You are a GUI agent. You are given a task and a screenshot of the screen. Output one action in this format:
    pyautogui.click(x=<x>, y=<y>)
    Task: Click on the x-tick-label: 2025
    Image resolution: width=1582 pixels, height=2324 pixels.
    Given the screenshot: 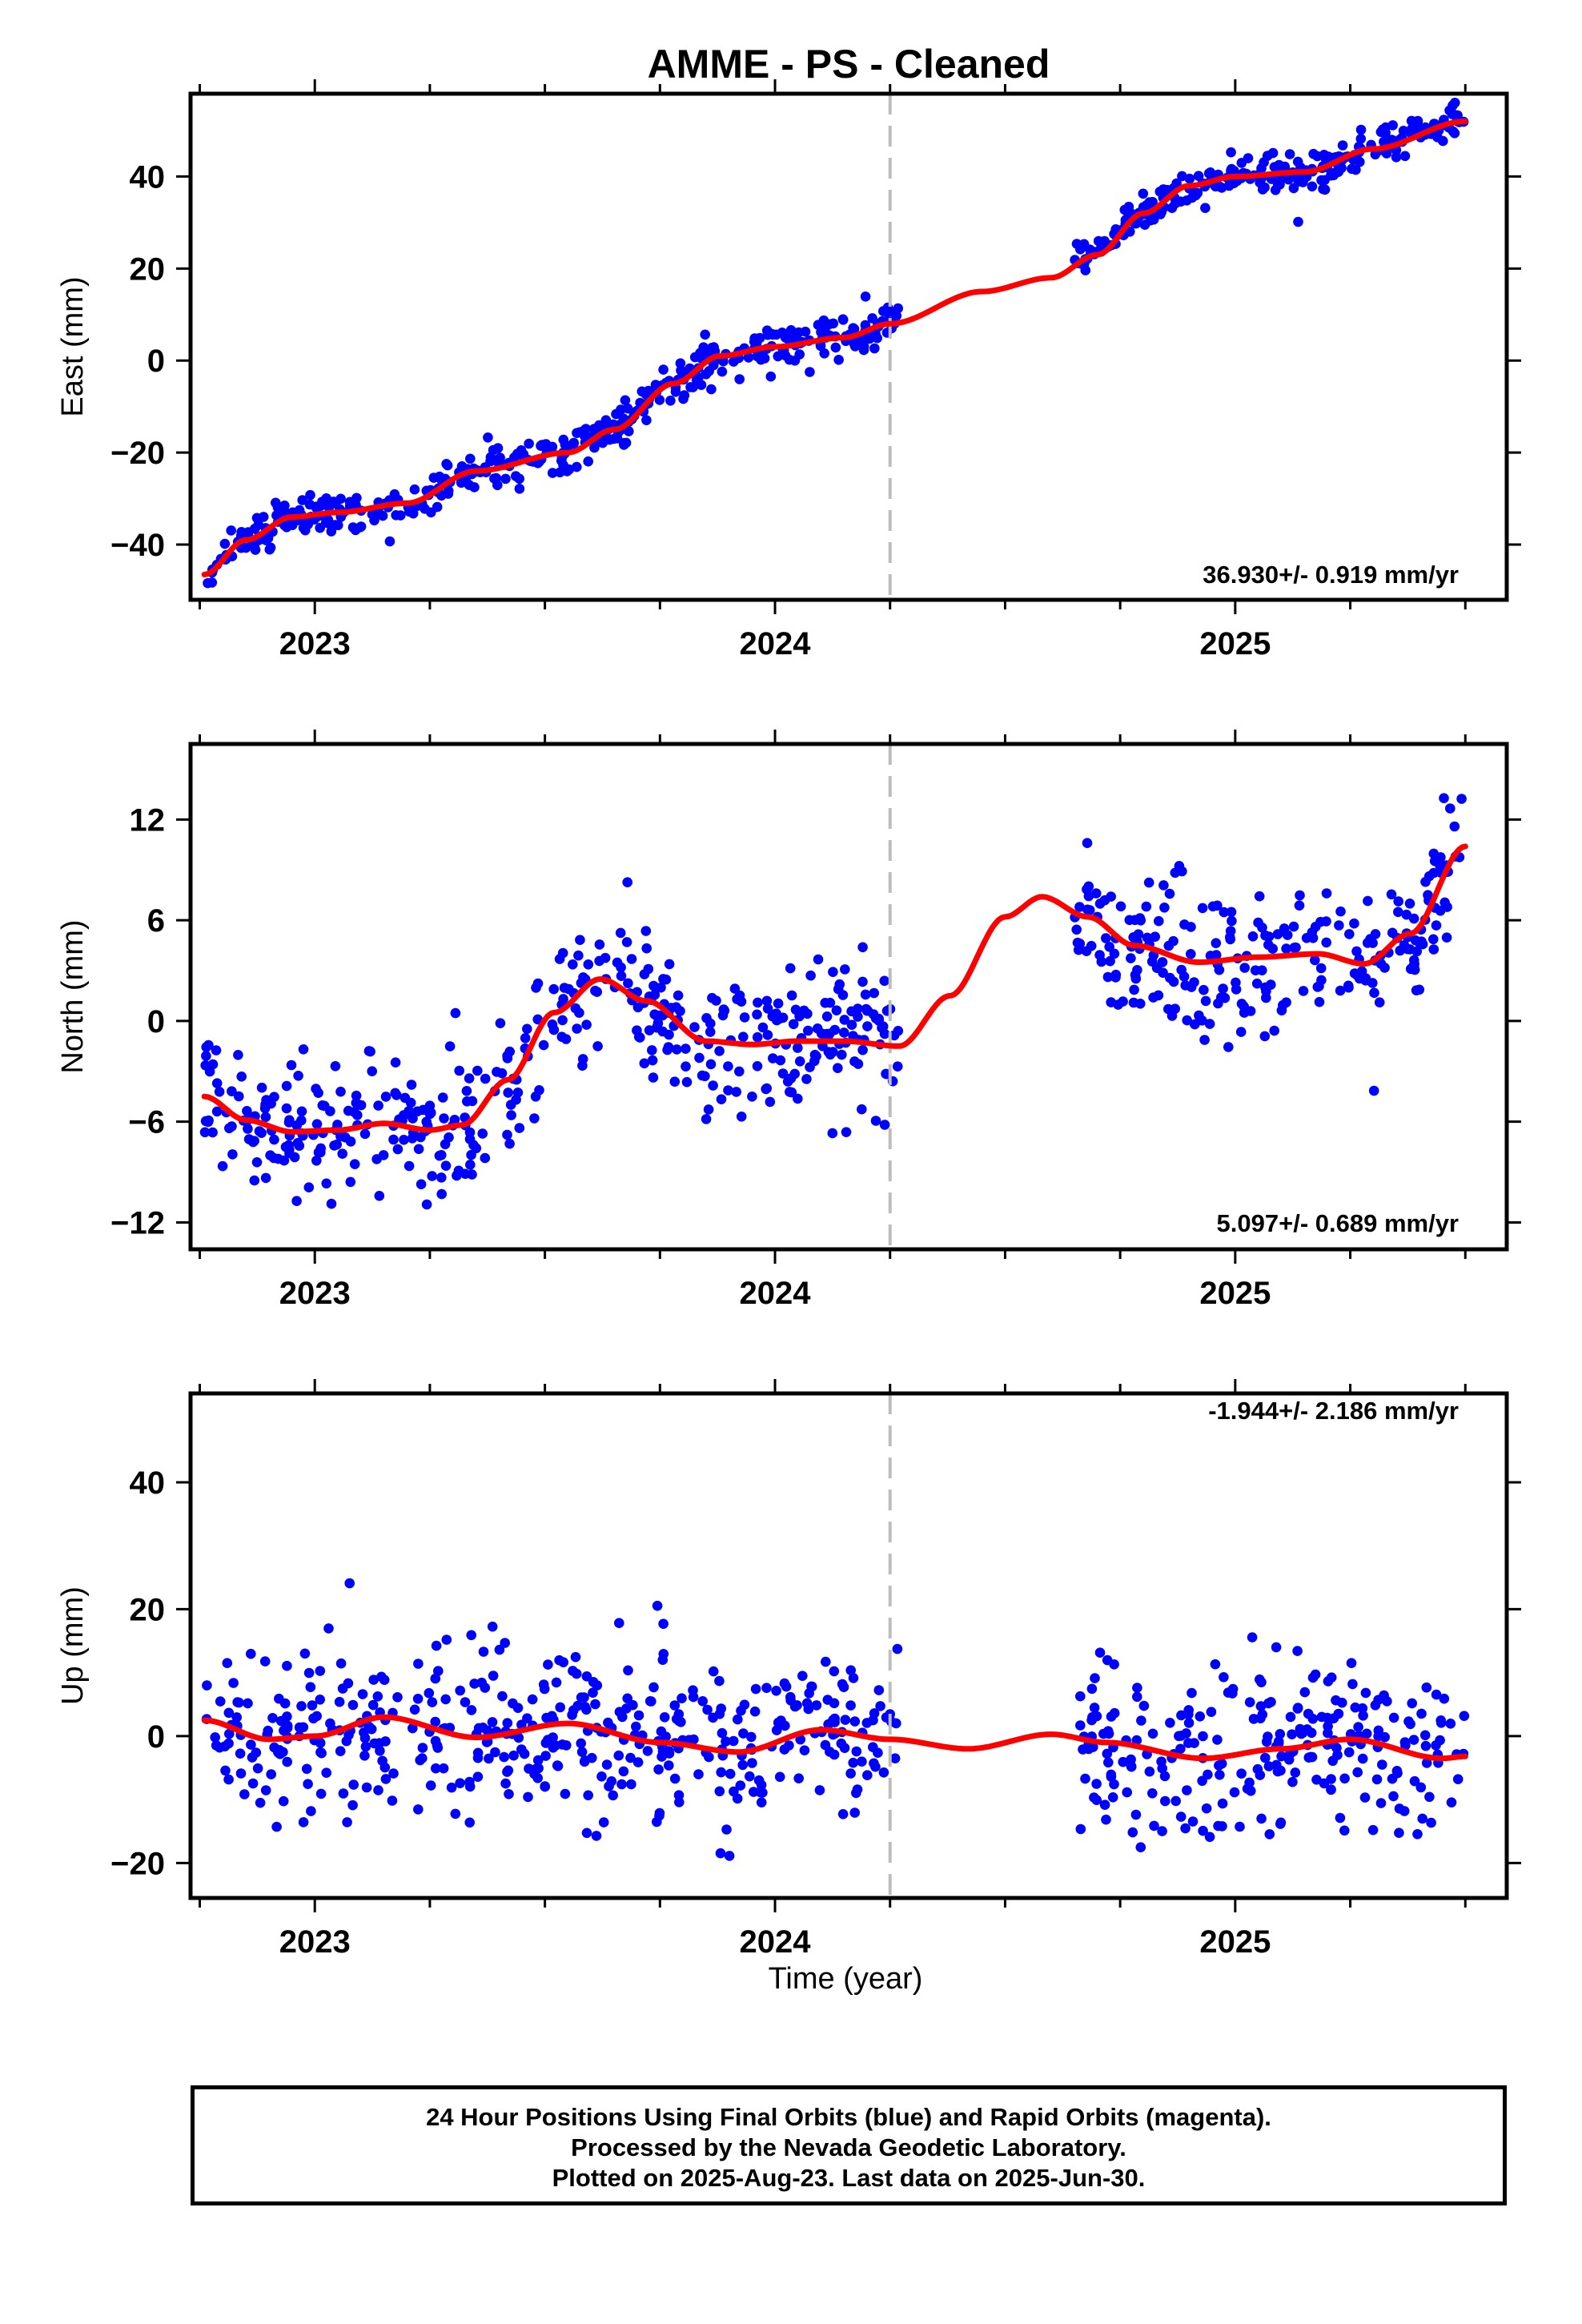 What is the action you would take?
    pyautogui.click(x=1235, y=1942)
    